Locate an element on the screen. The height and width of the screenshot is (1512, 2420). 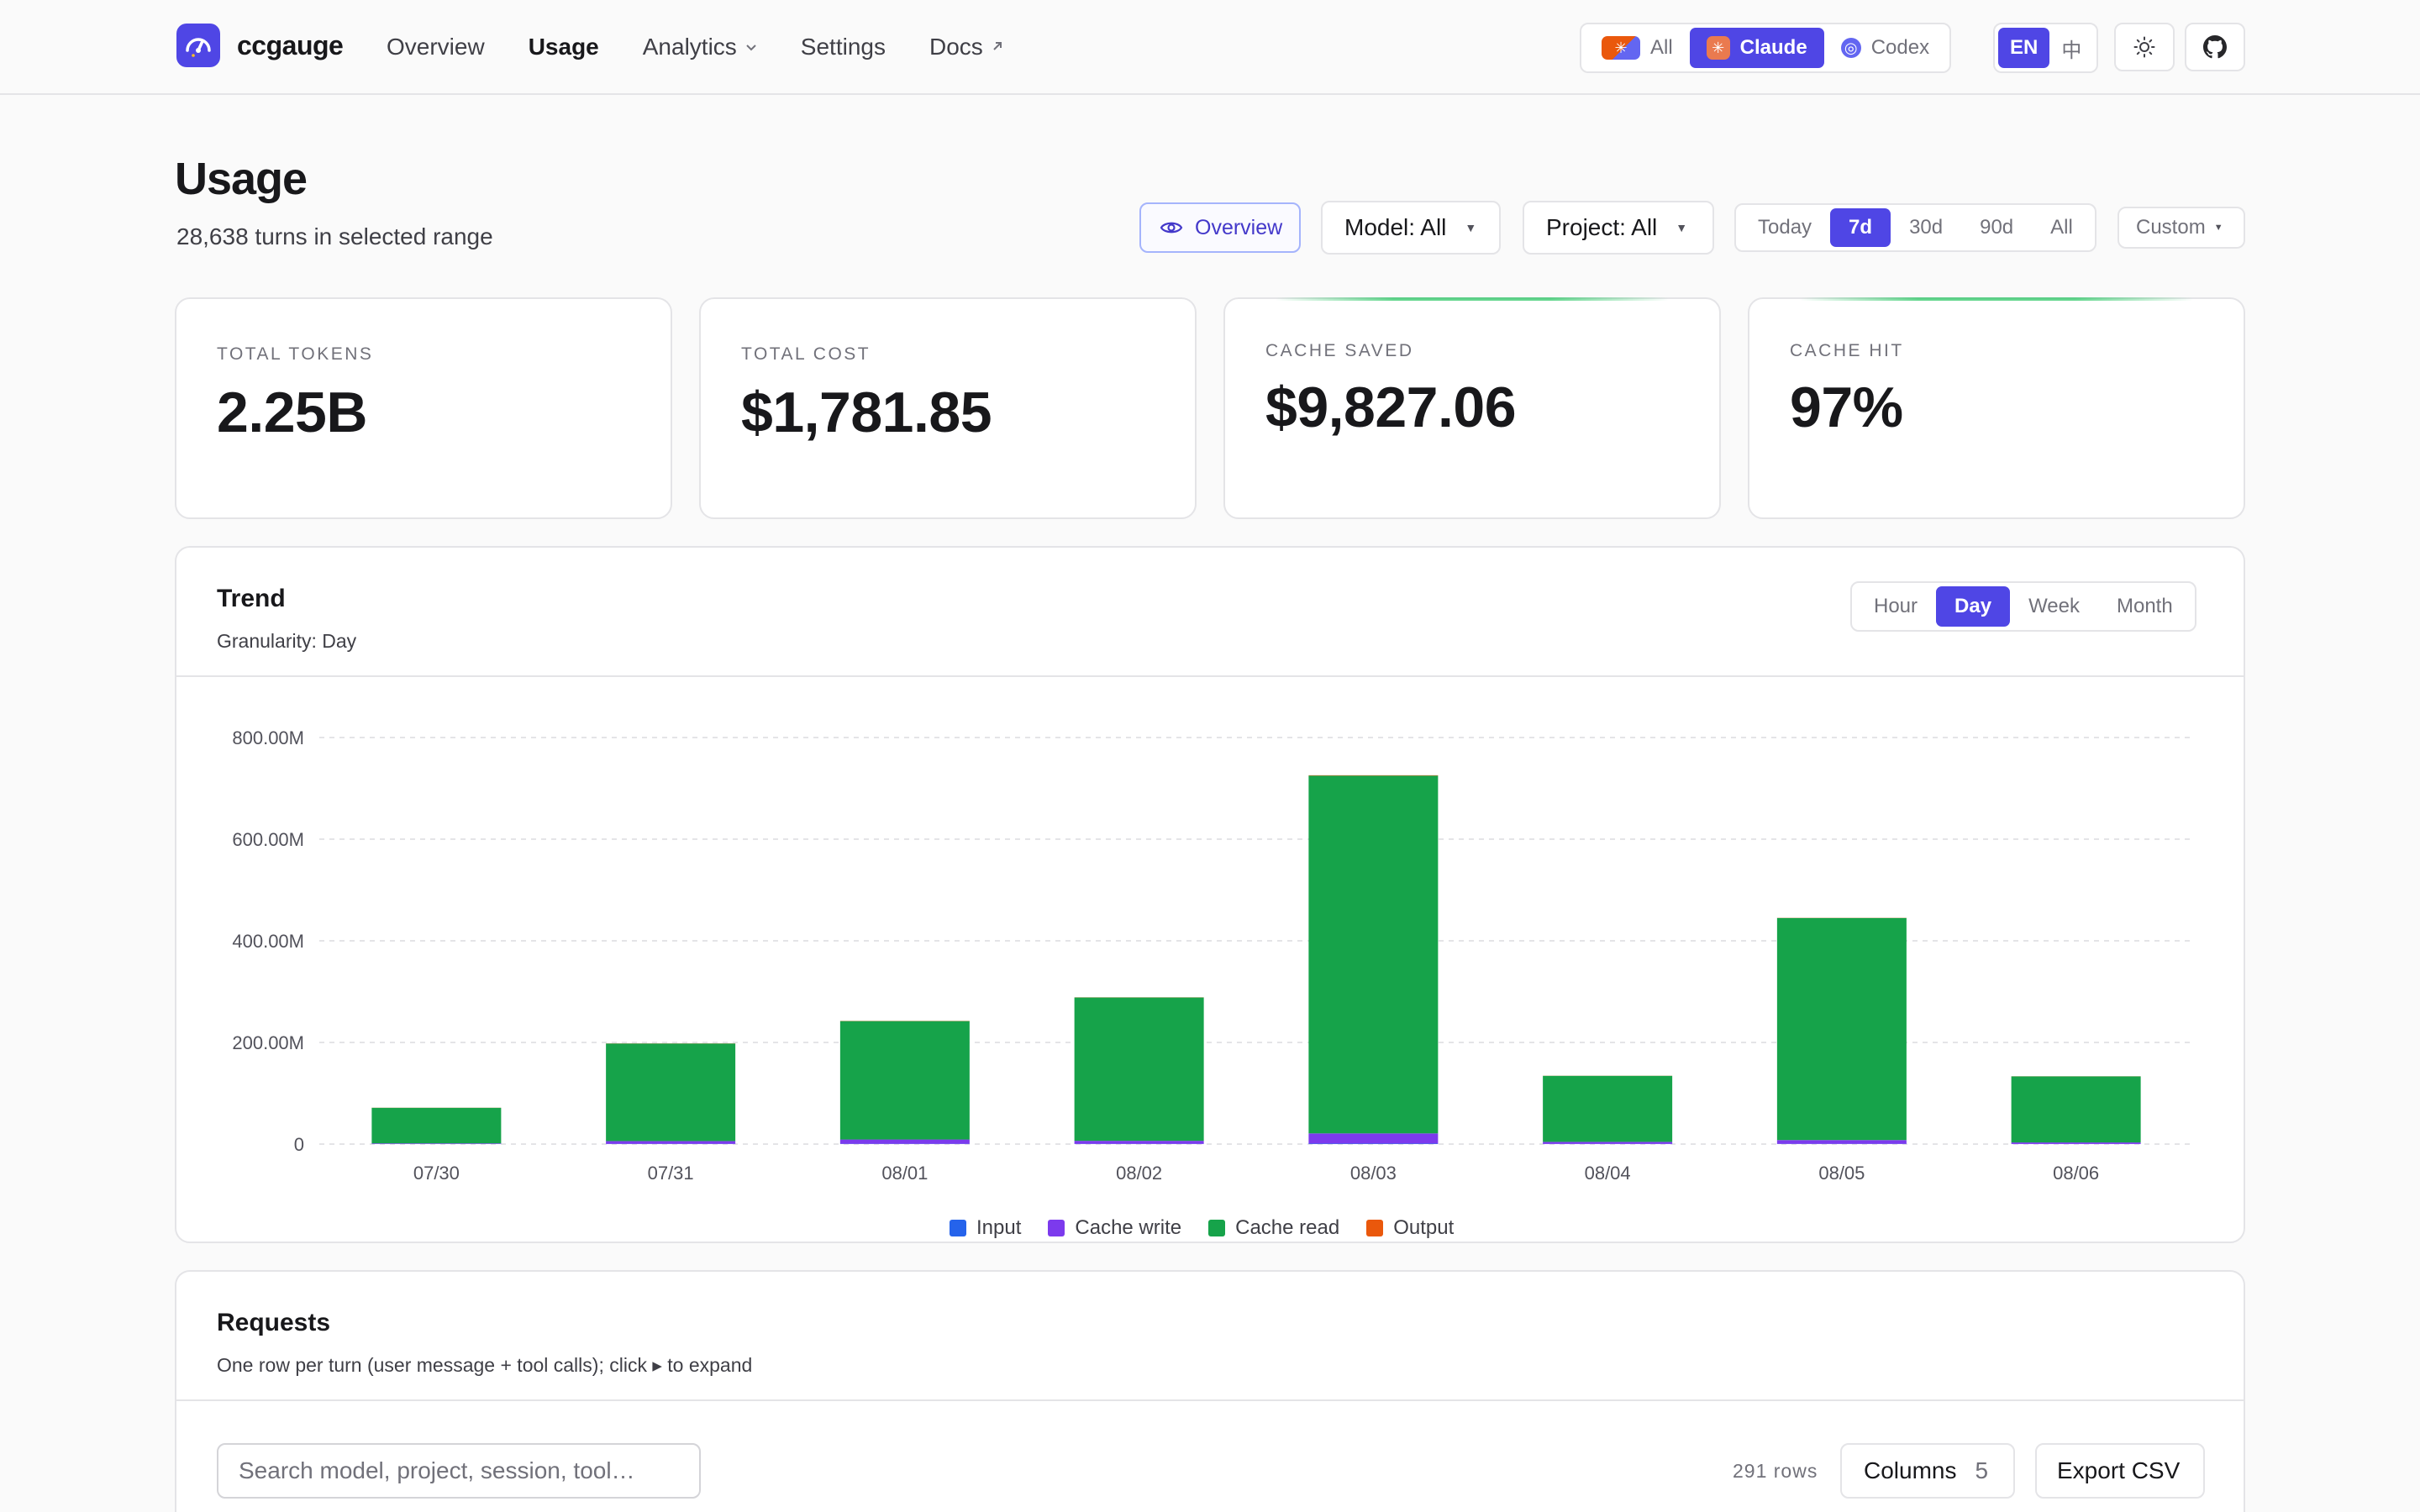
github-button is located at coordinates (2215, 47).